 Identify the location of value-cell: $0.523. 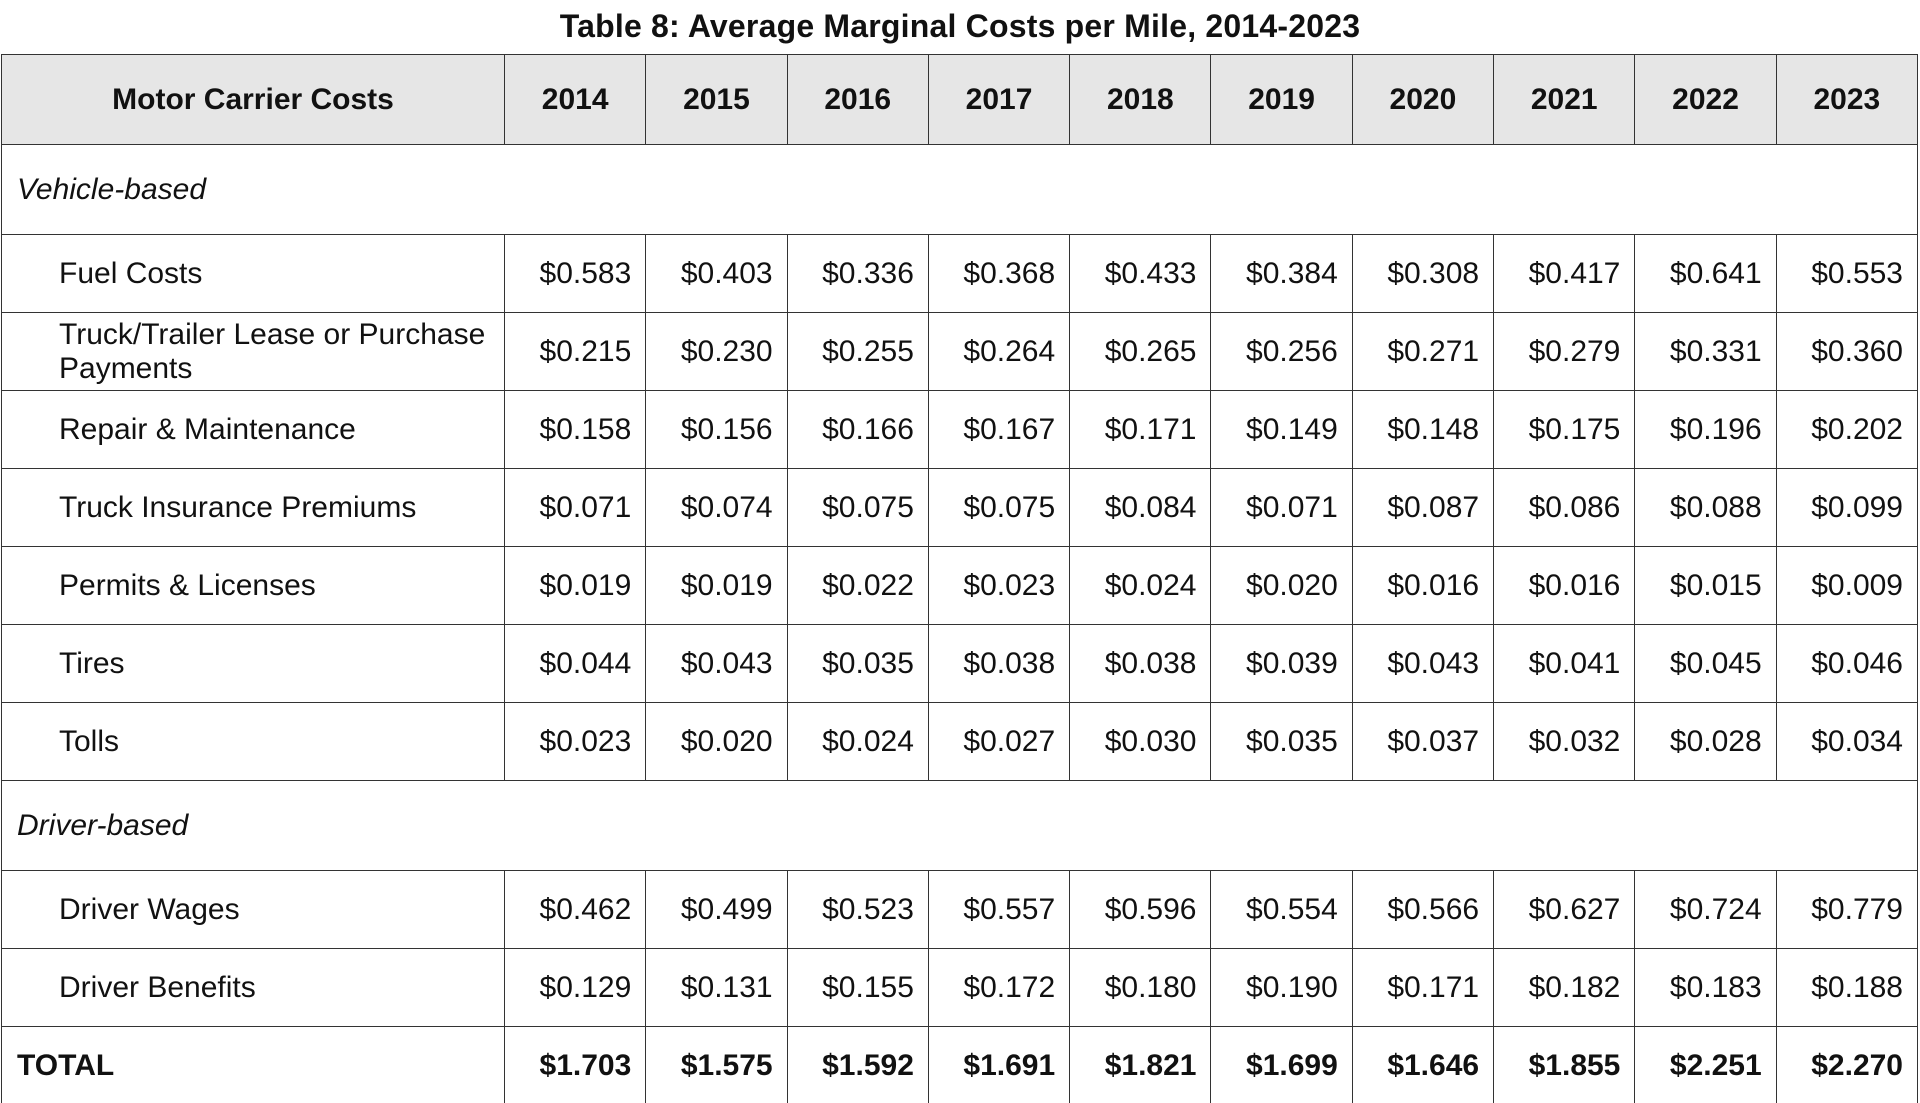
(857, 909).